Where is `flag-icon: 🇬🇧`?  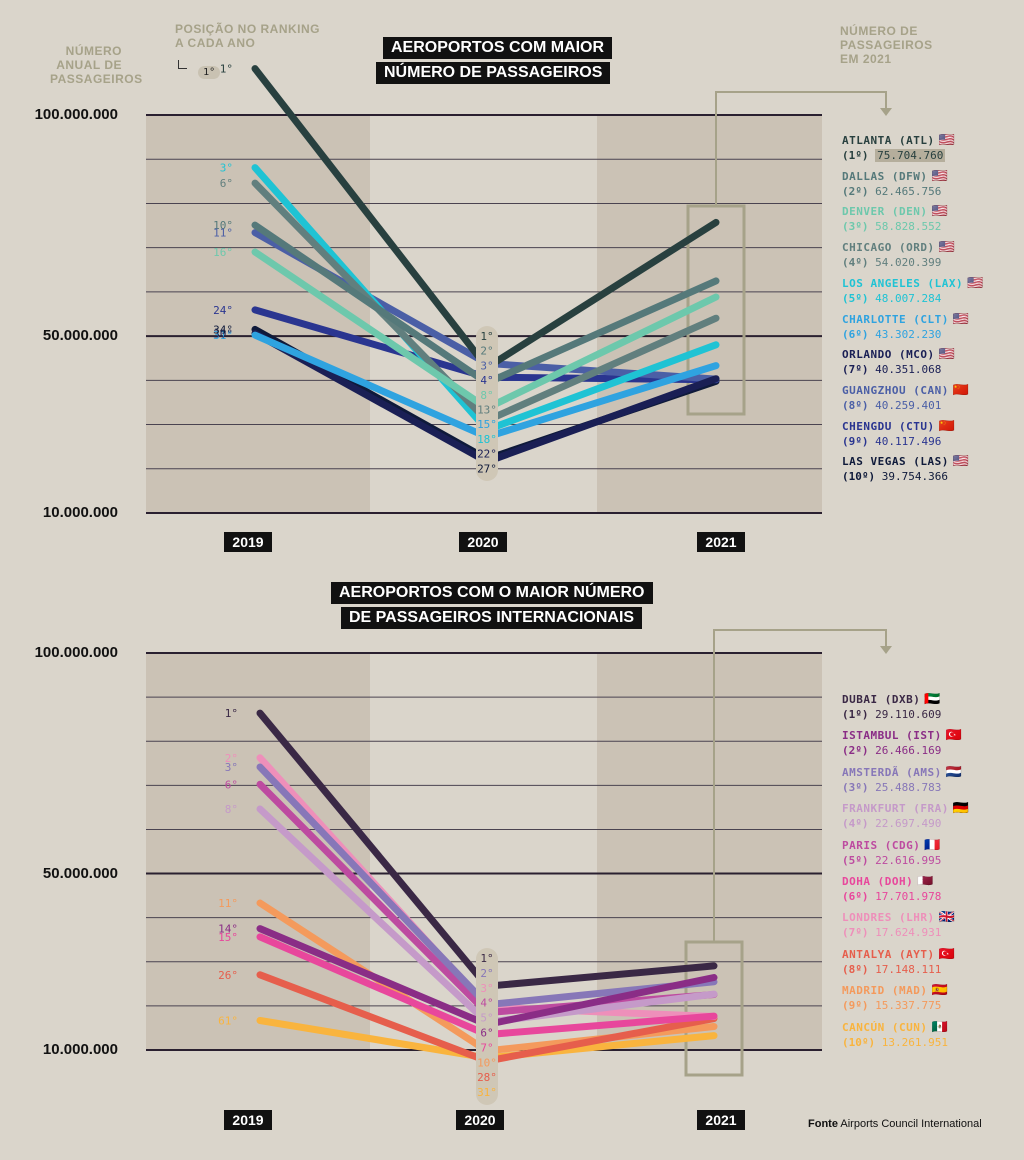
flag-icon: 🇬🇧 is located at coordinates (946, 918).